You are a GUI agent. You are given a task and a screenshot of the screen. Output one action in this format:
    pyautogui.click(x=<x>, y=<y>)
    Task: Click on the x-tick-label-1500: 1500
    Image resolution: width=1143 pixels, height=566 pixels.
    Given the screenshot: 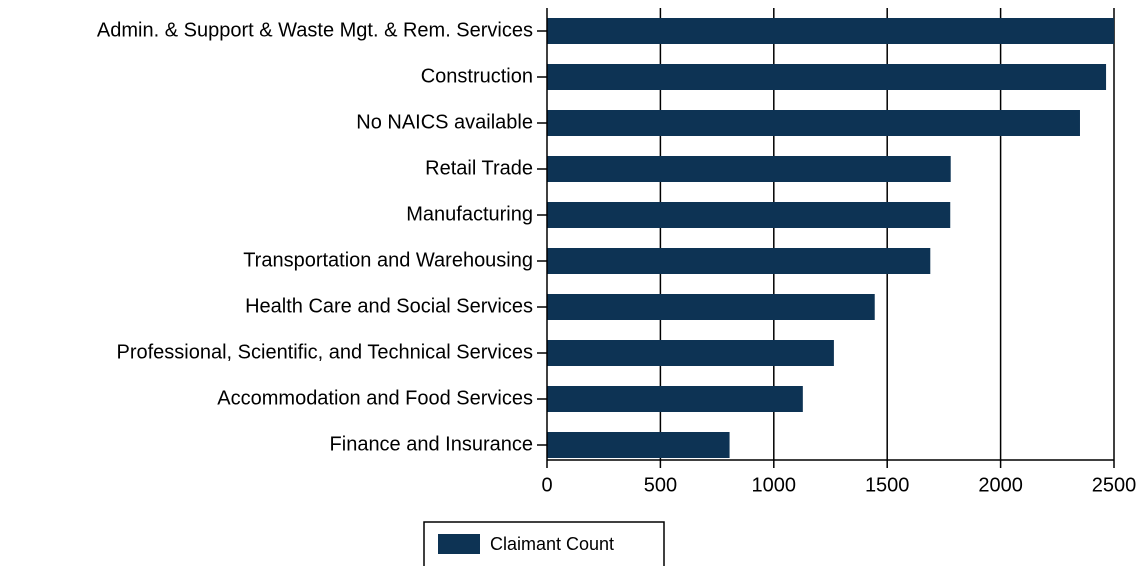 What is the action you would take?
    pyautogui.click(x=887, y=485)
    